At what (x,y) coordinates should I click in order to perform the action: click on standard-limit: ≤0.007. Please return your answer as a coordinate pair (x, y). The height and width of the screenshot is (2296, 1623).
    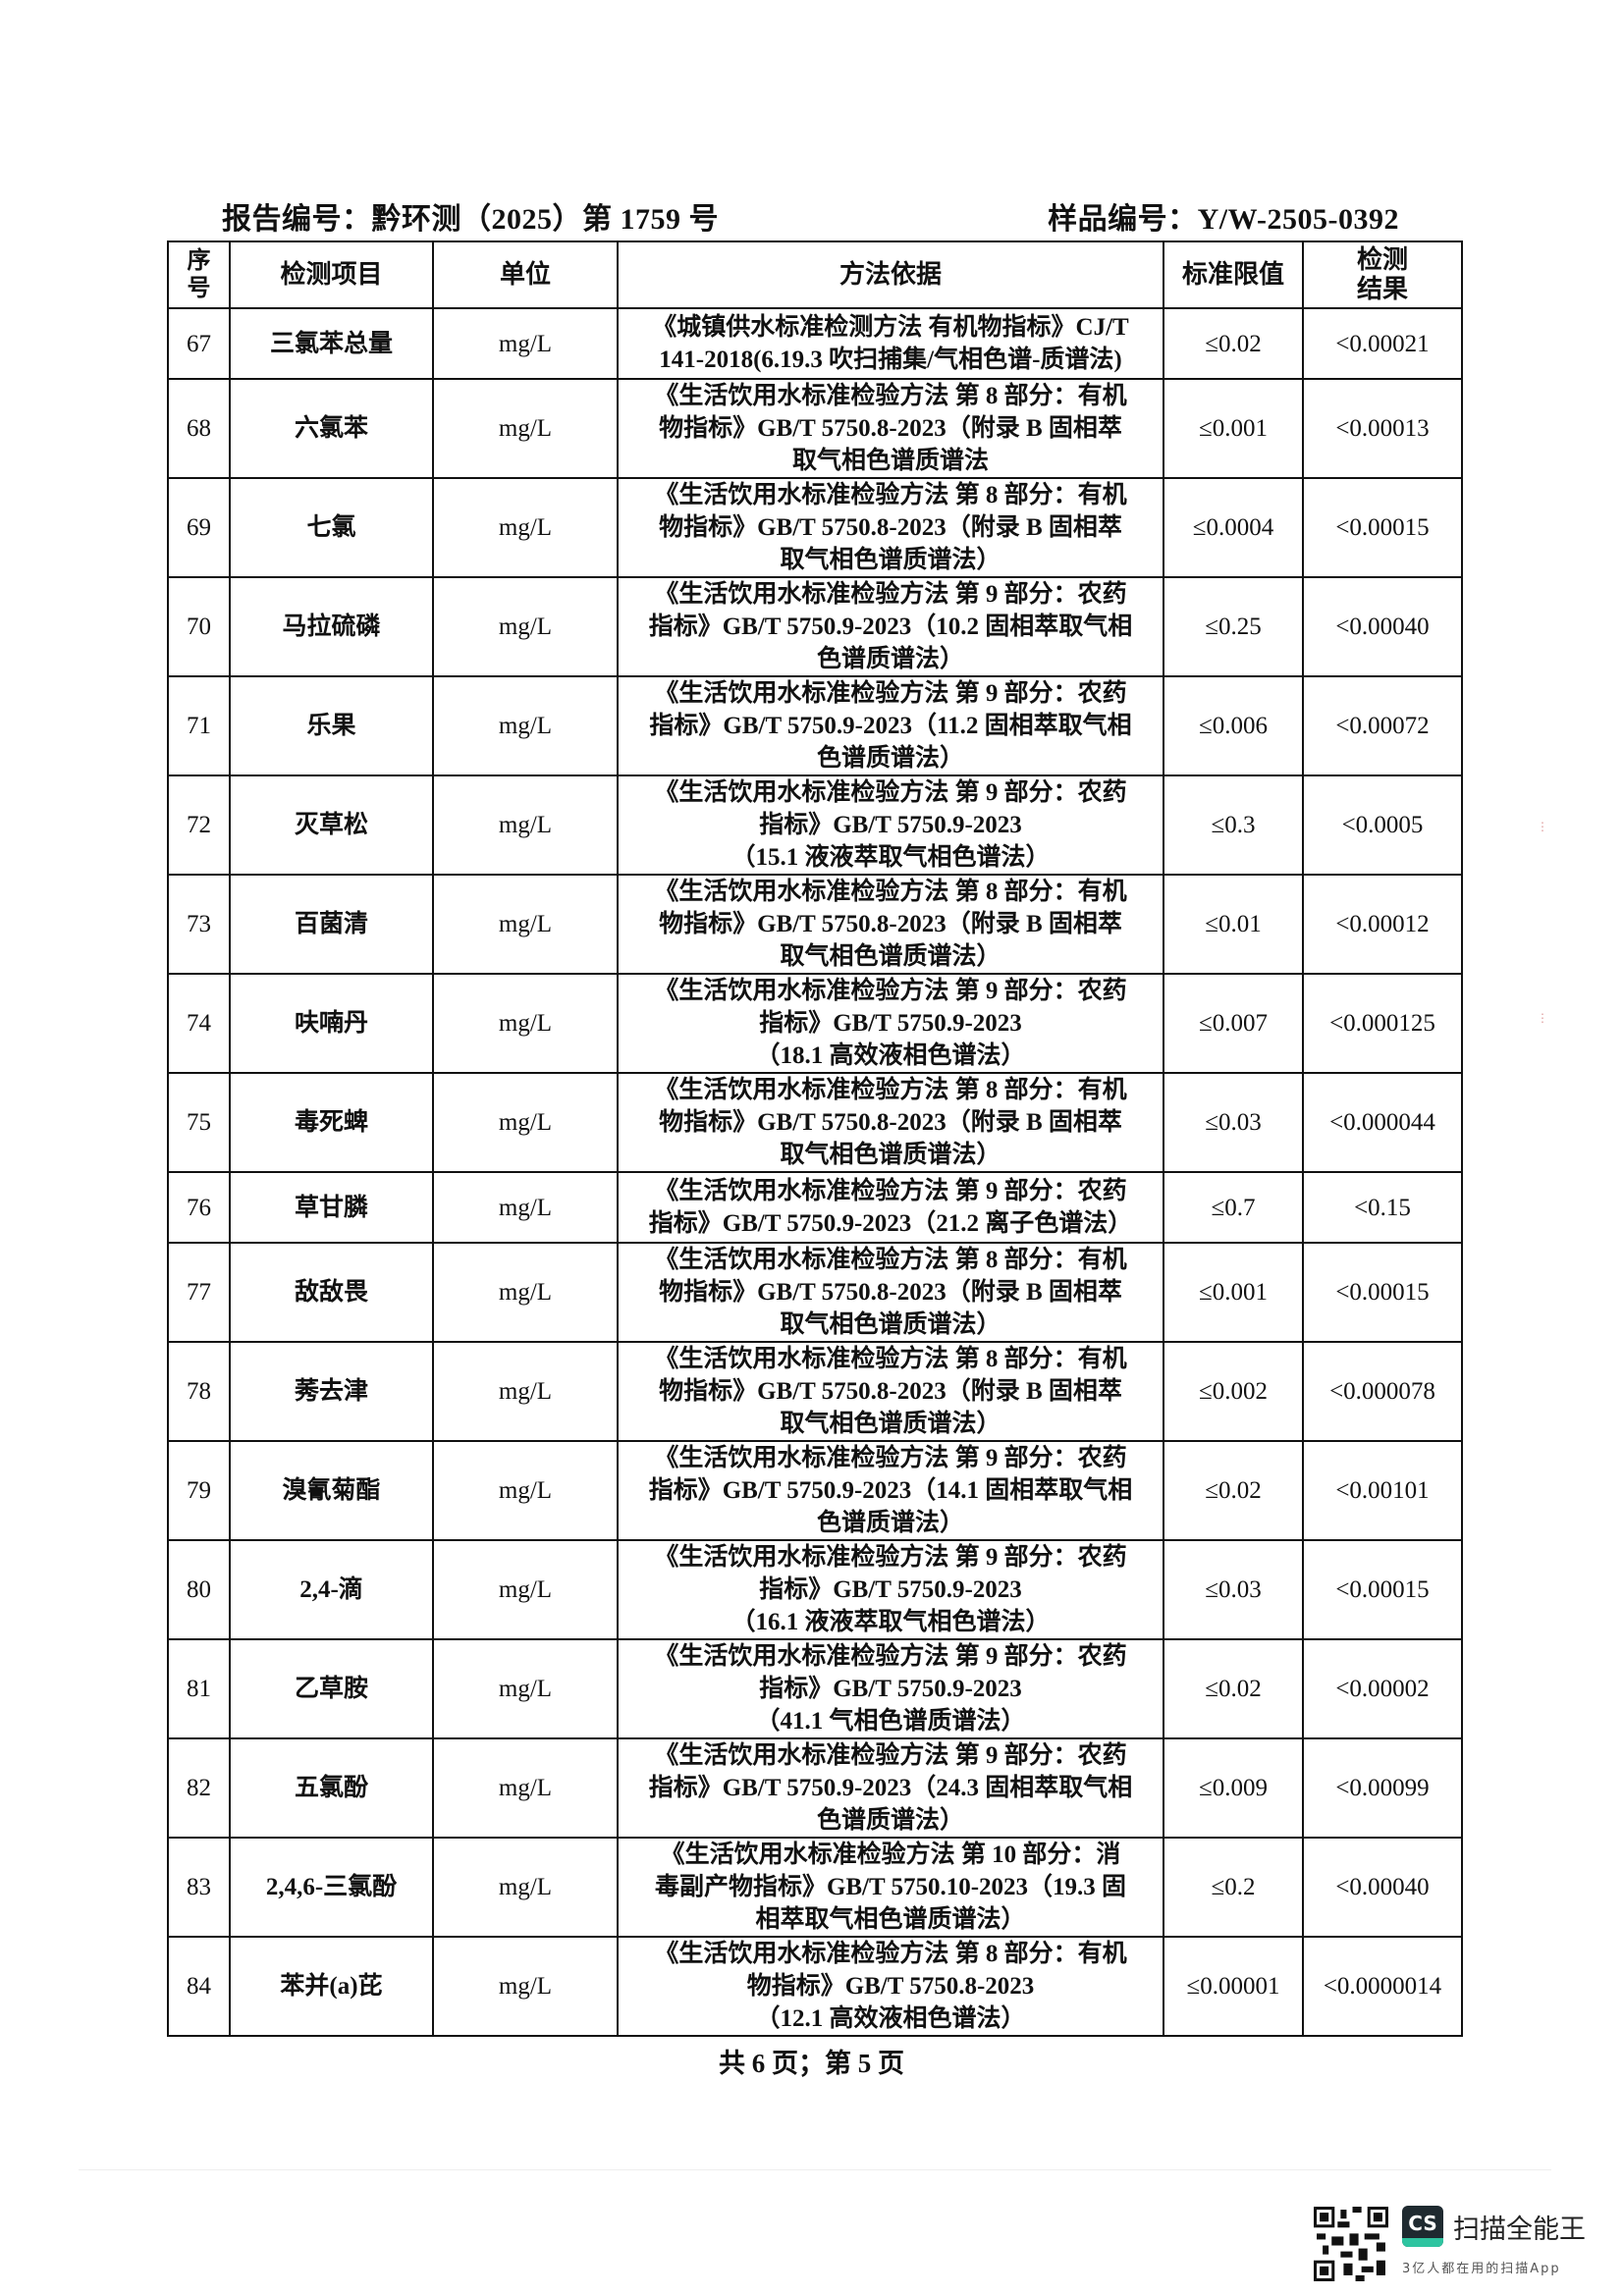
    Looking at the image, I should click on (1233, 1023).